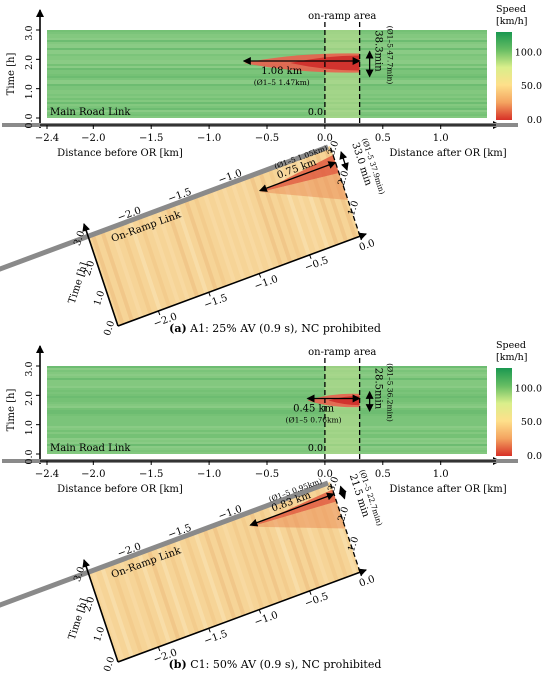 This screenshot has height=674, width=550. Describe the element at coordinates (378, 51) in the screenshot. I see `main-jam-duration-label: 38.3min` at that location.